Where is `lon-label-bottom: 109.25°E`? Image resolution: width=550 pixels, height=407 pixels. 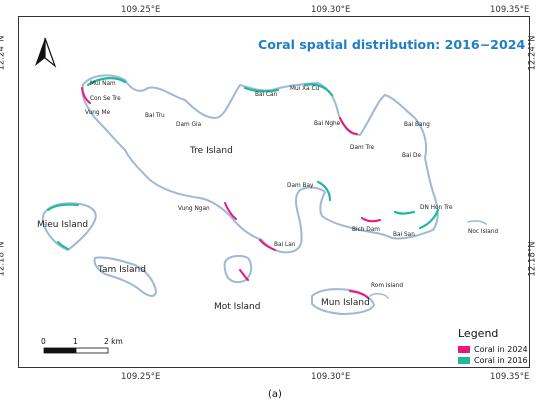
lon-label-bottom: 109.25°E is located at coordinates (141, 377).